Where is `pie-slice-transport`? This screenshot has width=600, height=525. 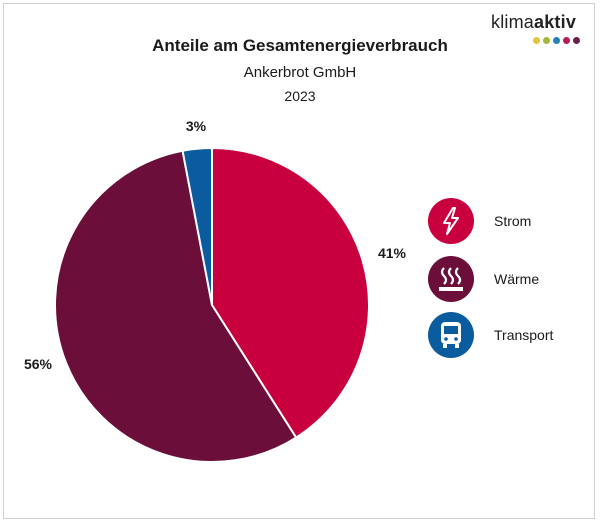
pie-slice-transport is located at coordinates (197, 226).